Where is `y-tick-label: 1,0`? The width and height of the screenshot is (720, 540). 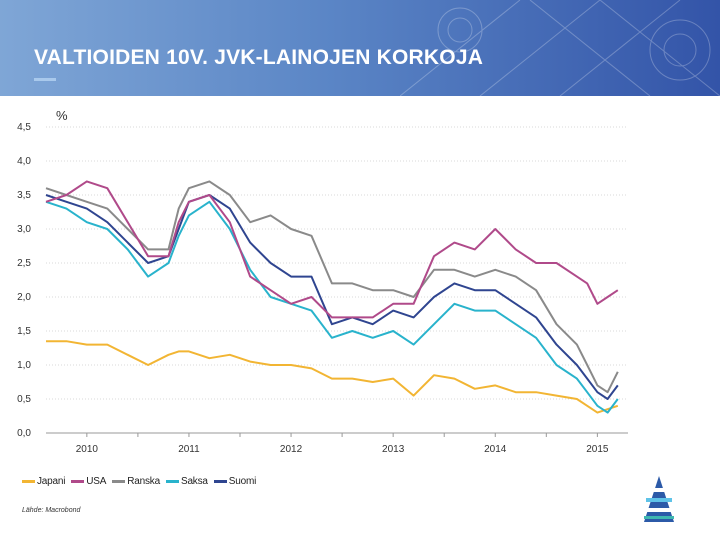 y-tick-label: 1,0 is located at coordinates (24, 365).